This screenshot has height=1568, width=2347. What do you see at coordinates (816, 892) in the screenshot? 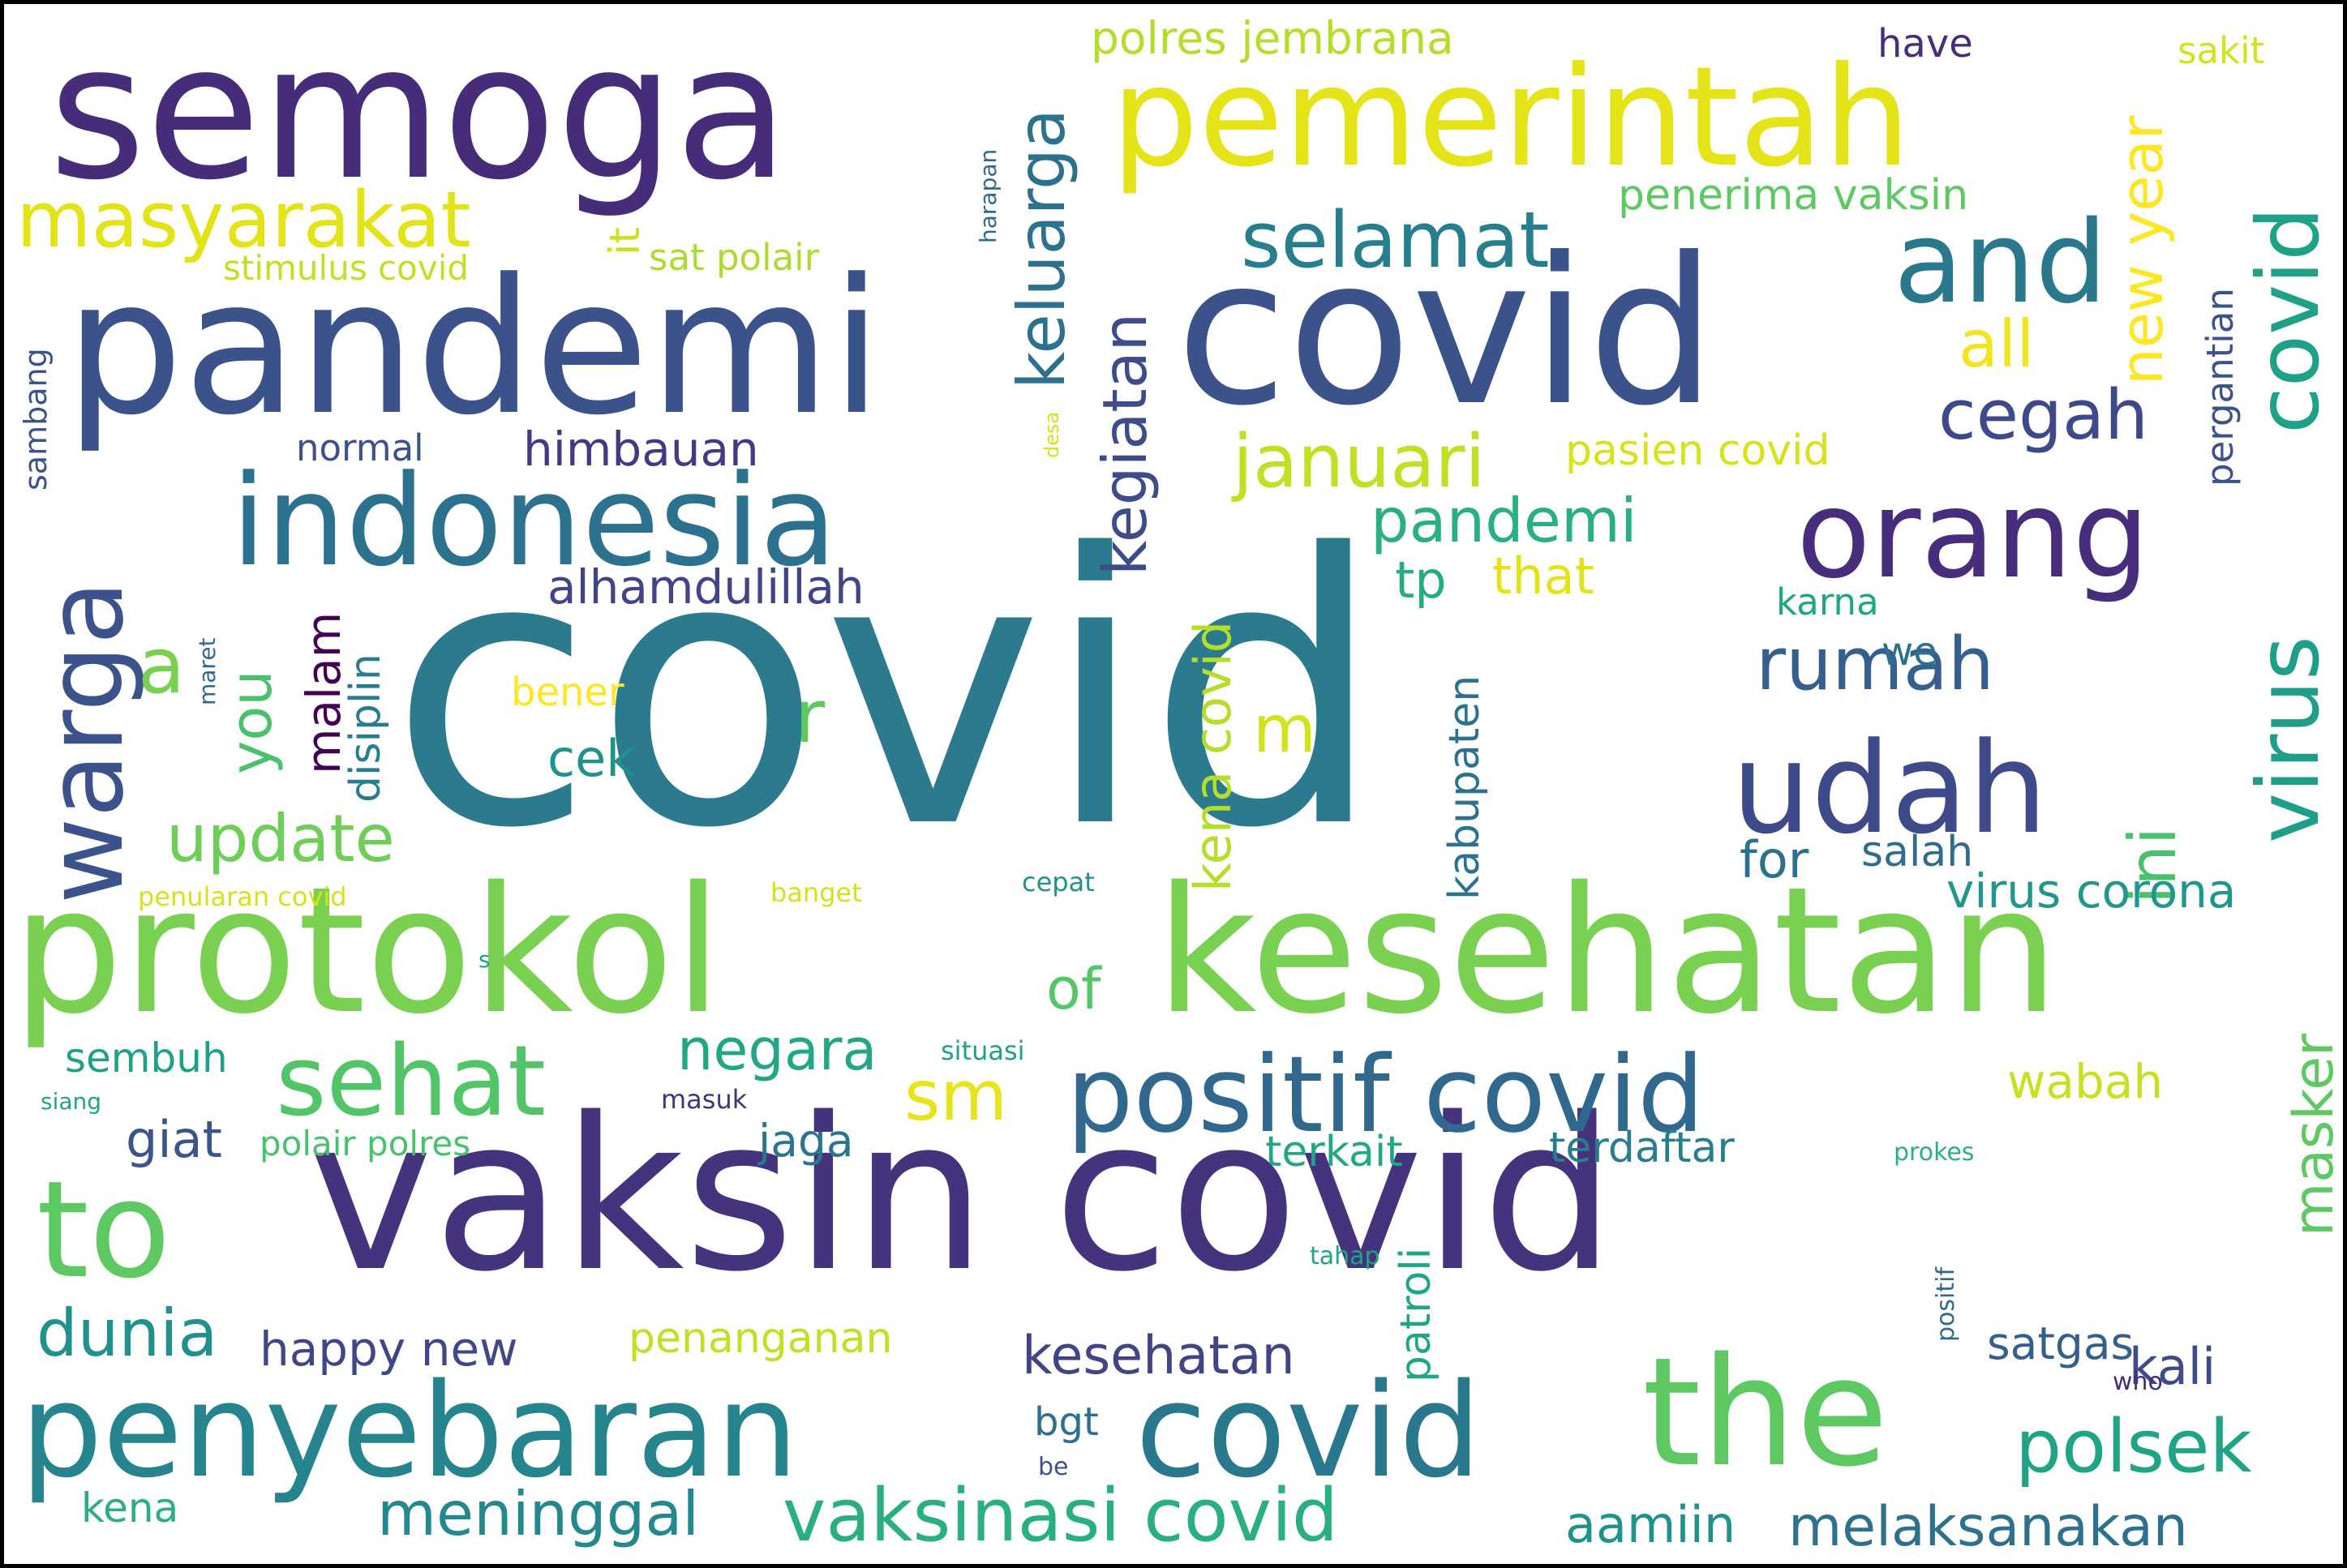
I see `word-banget: banget` at bounding box center [816, 892].